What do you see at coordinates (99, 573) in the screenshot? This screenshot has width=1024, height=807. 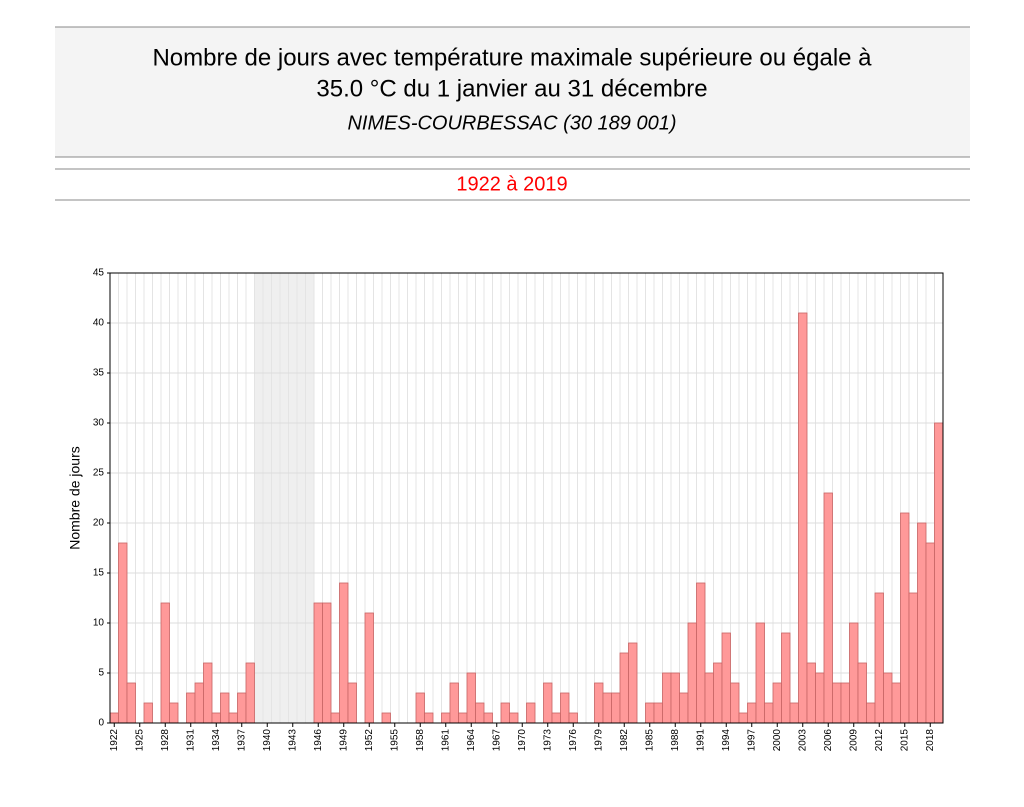 I see `y-tick-label: 15` at bounding box center [99, 573].